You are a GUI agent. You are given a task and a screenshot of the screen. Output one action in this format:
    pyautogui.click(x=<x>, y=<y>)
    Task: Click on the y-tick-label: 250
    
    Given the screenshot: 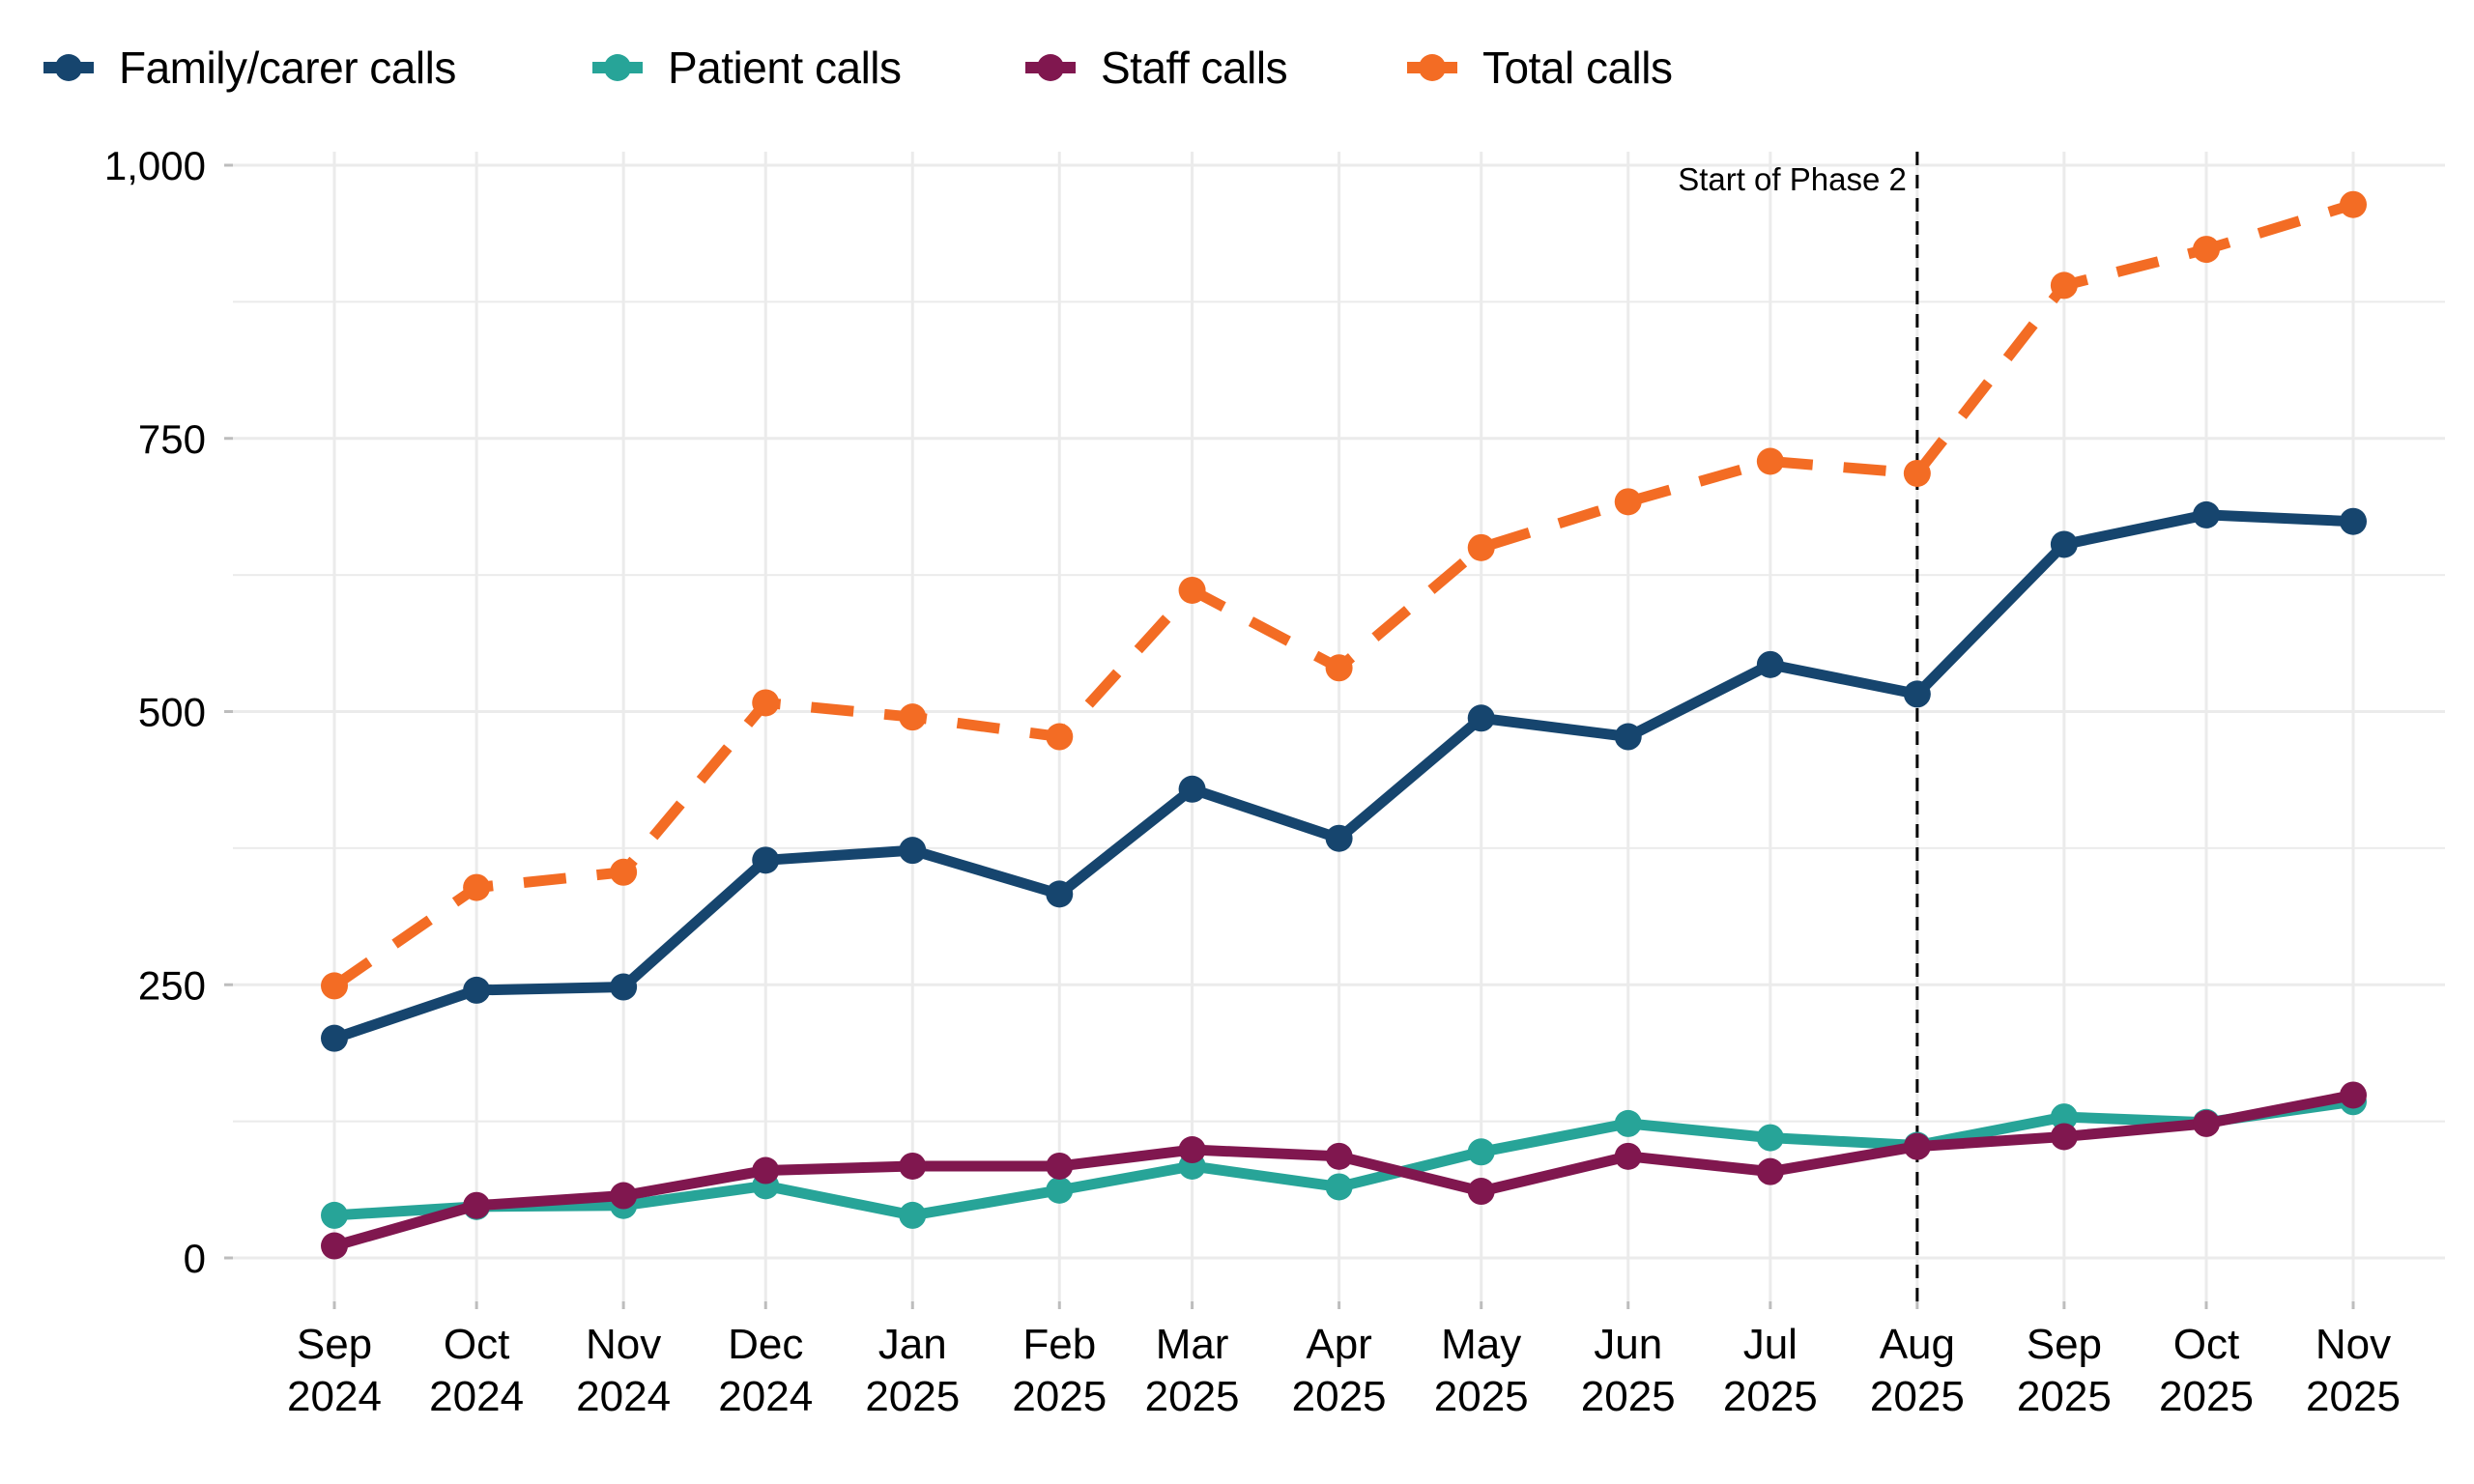 What is the action you would take?
    pyautogui.click(x=172, y=985)
    